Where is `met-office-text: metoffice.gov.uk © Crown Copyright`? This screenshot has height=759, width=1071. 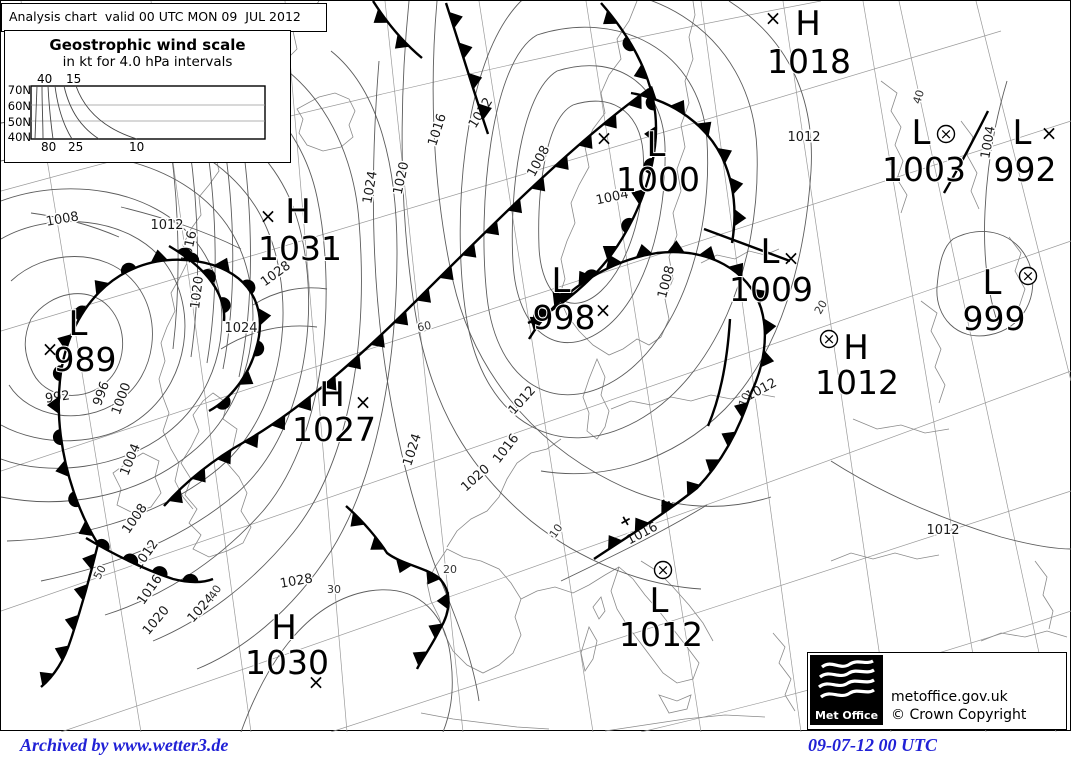 met-office-text: metoffice.gov.uk © Crown Copyright is located at coordinates (955, 691).